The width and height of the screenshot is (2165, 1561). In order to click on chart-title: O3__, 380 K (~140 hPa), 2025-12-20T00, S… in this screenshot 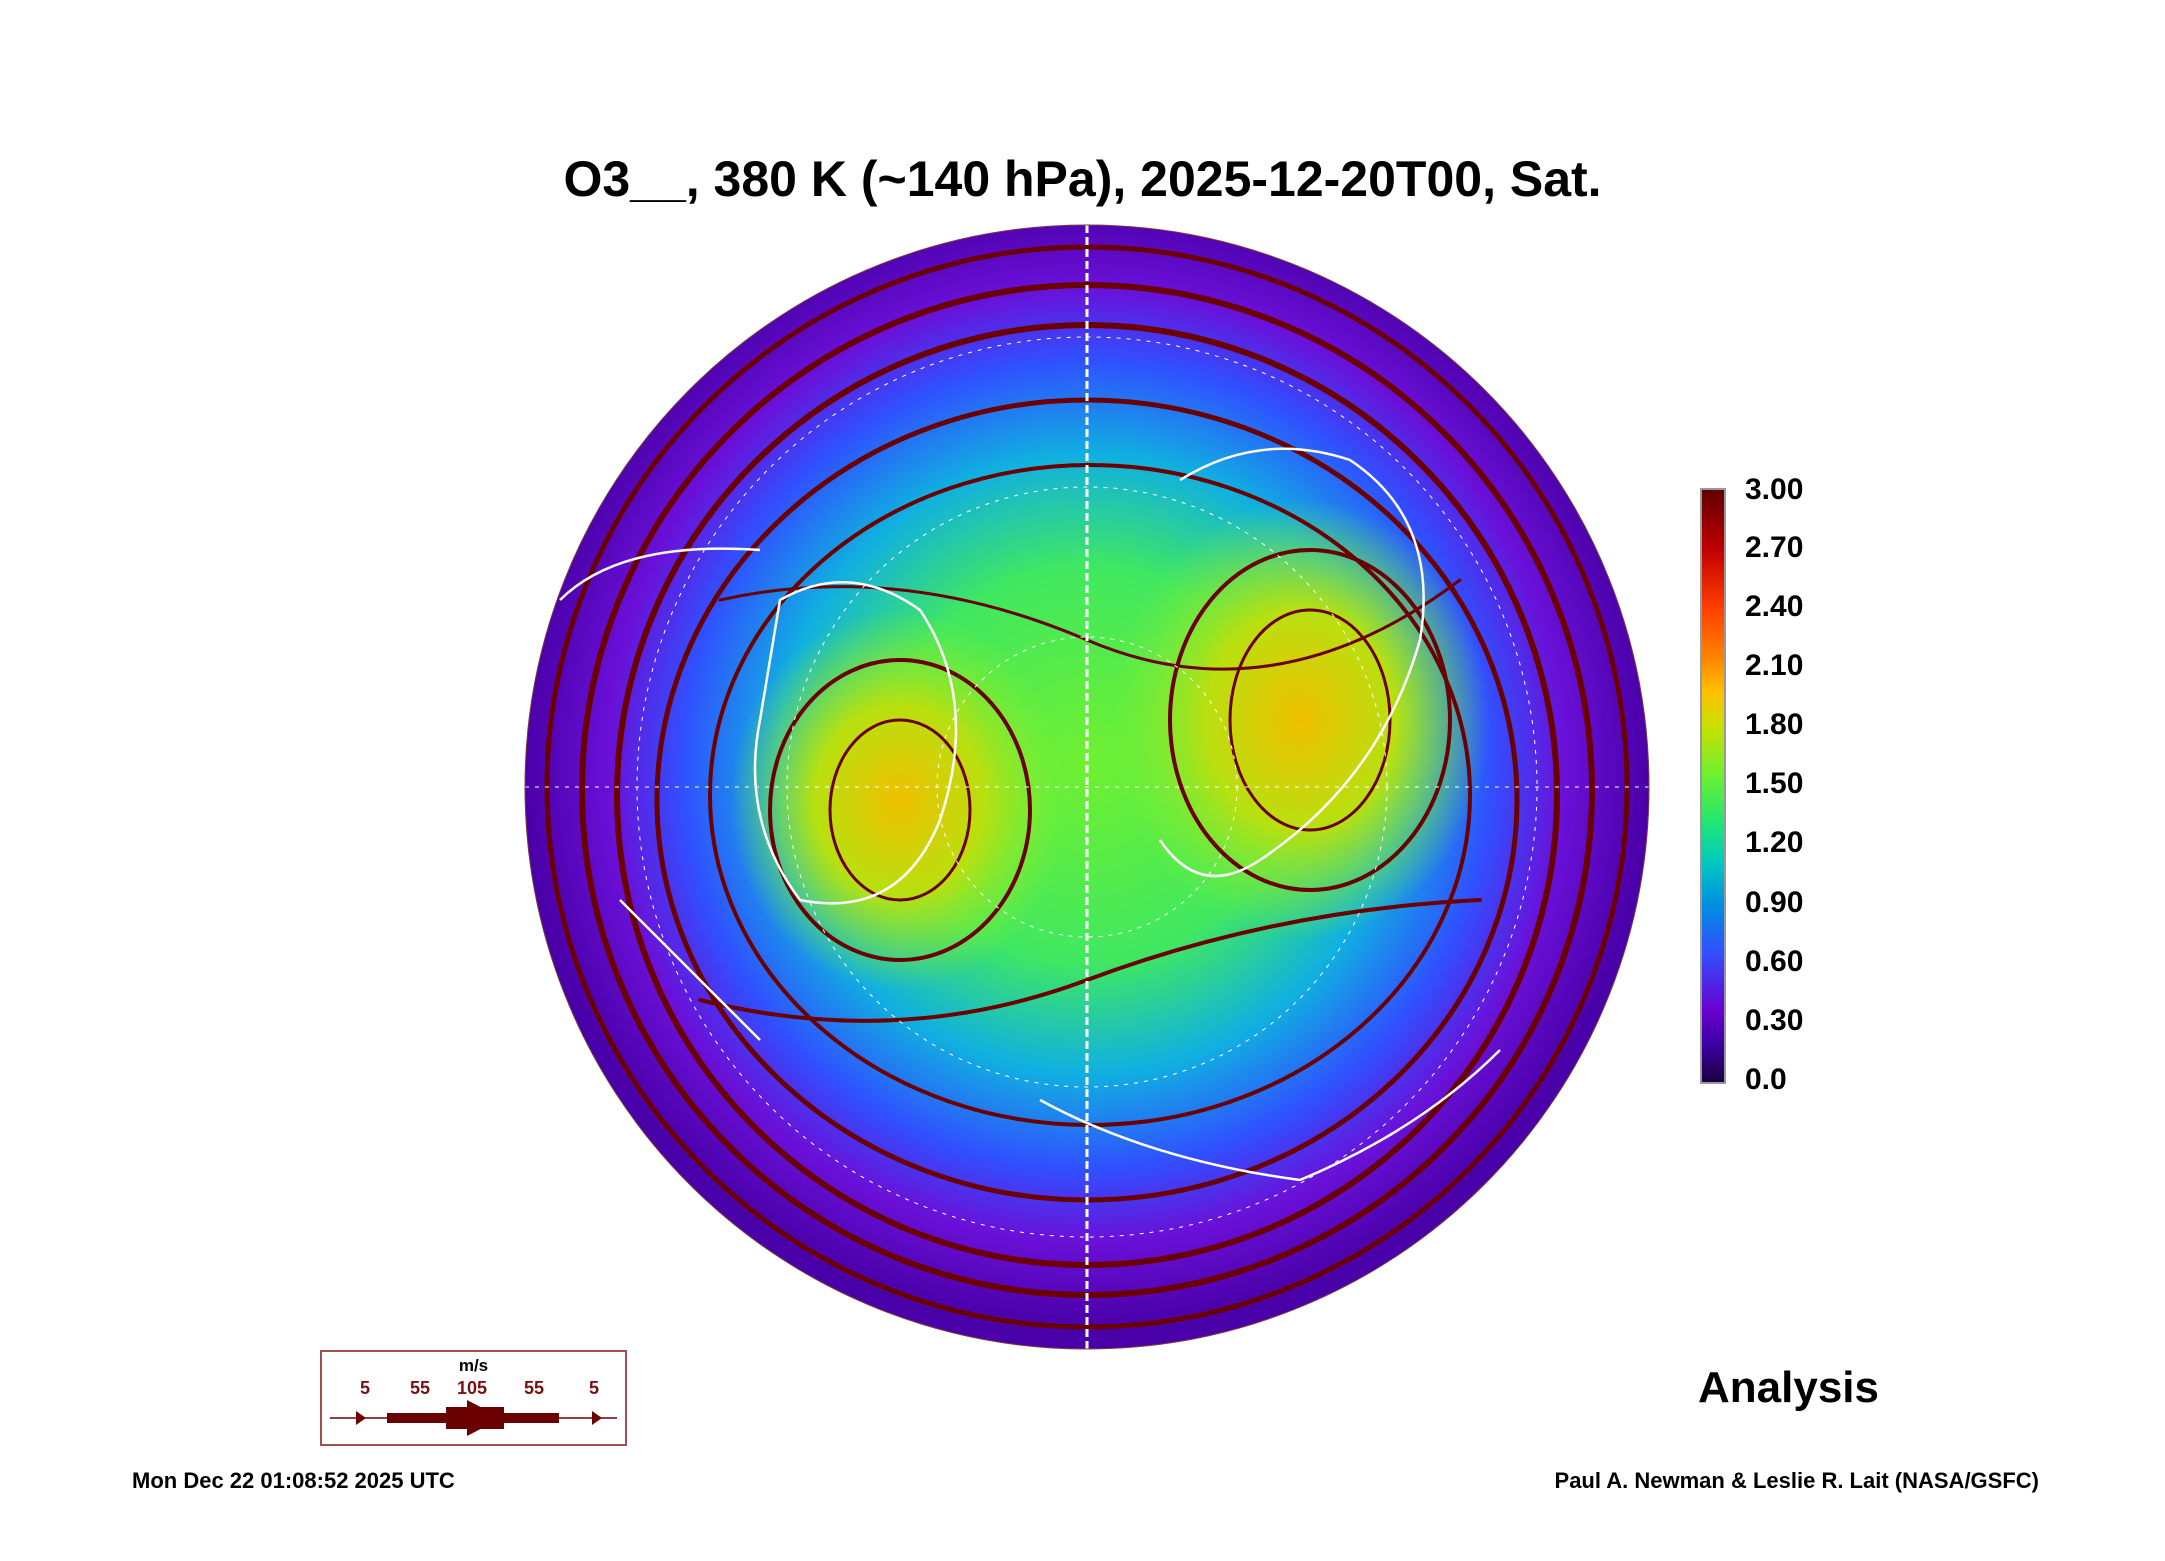, I will do `click(1082, 179)`.